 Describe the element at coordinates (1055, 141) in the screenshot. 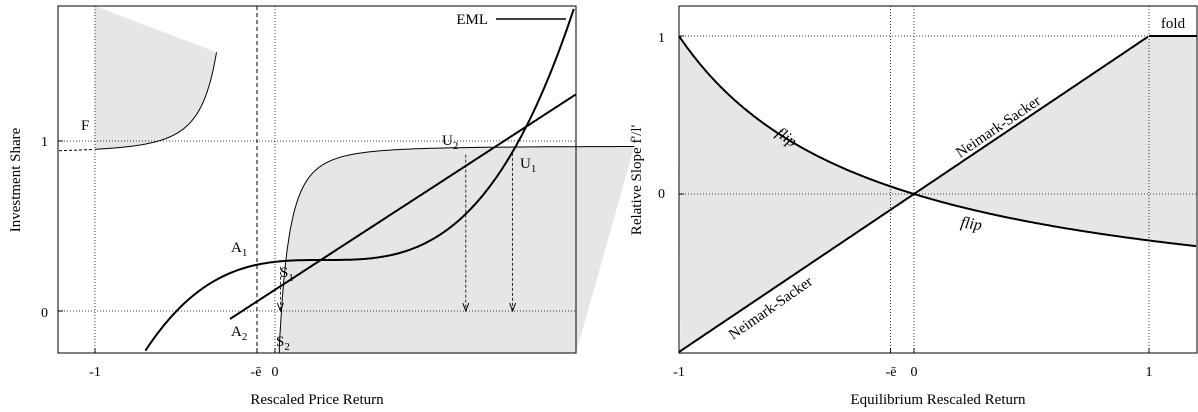

I see `right-shade-right-region` at that location.